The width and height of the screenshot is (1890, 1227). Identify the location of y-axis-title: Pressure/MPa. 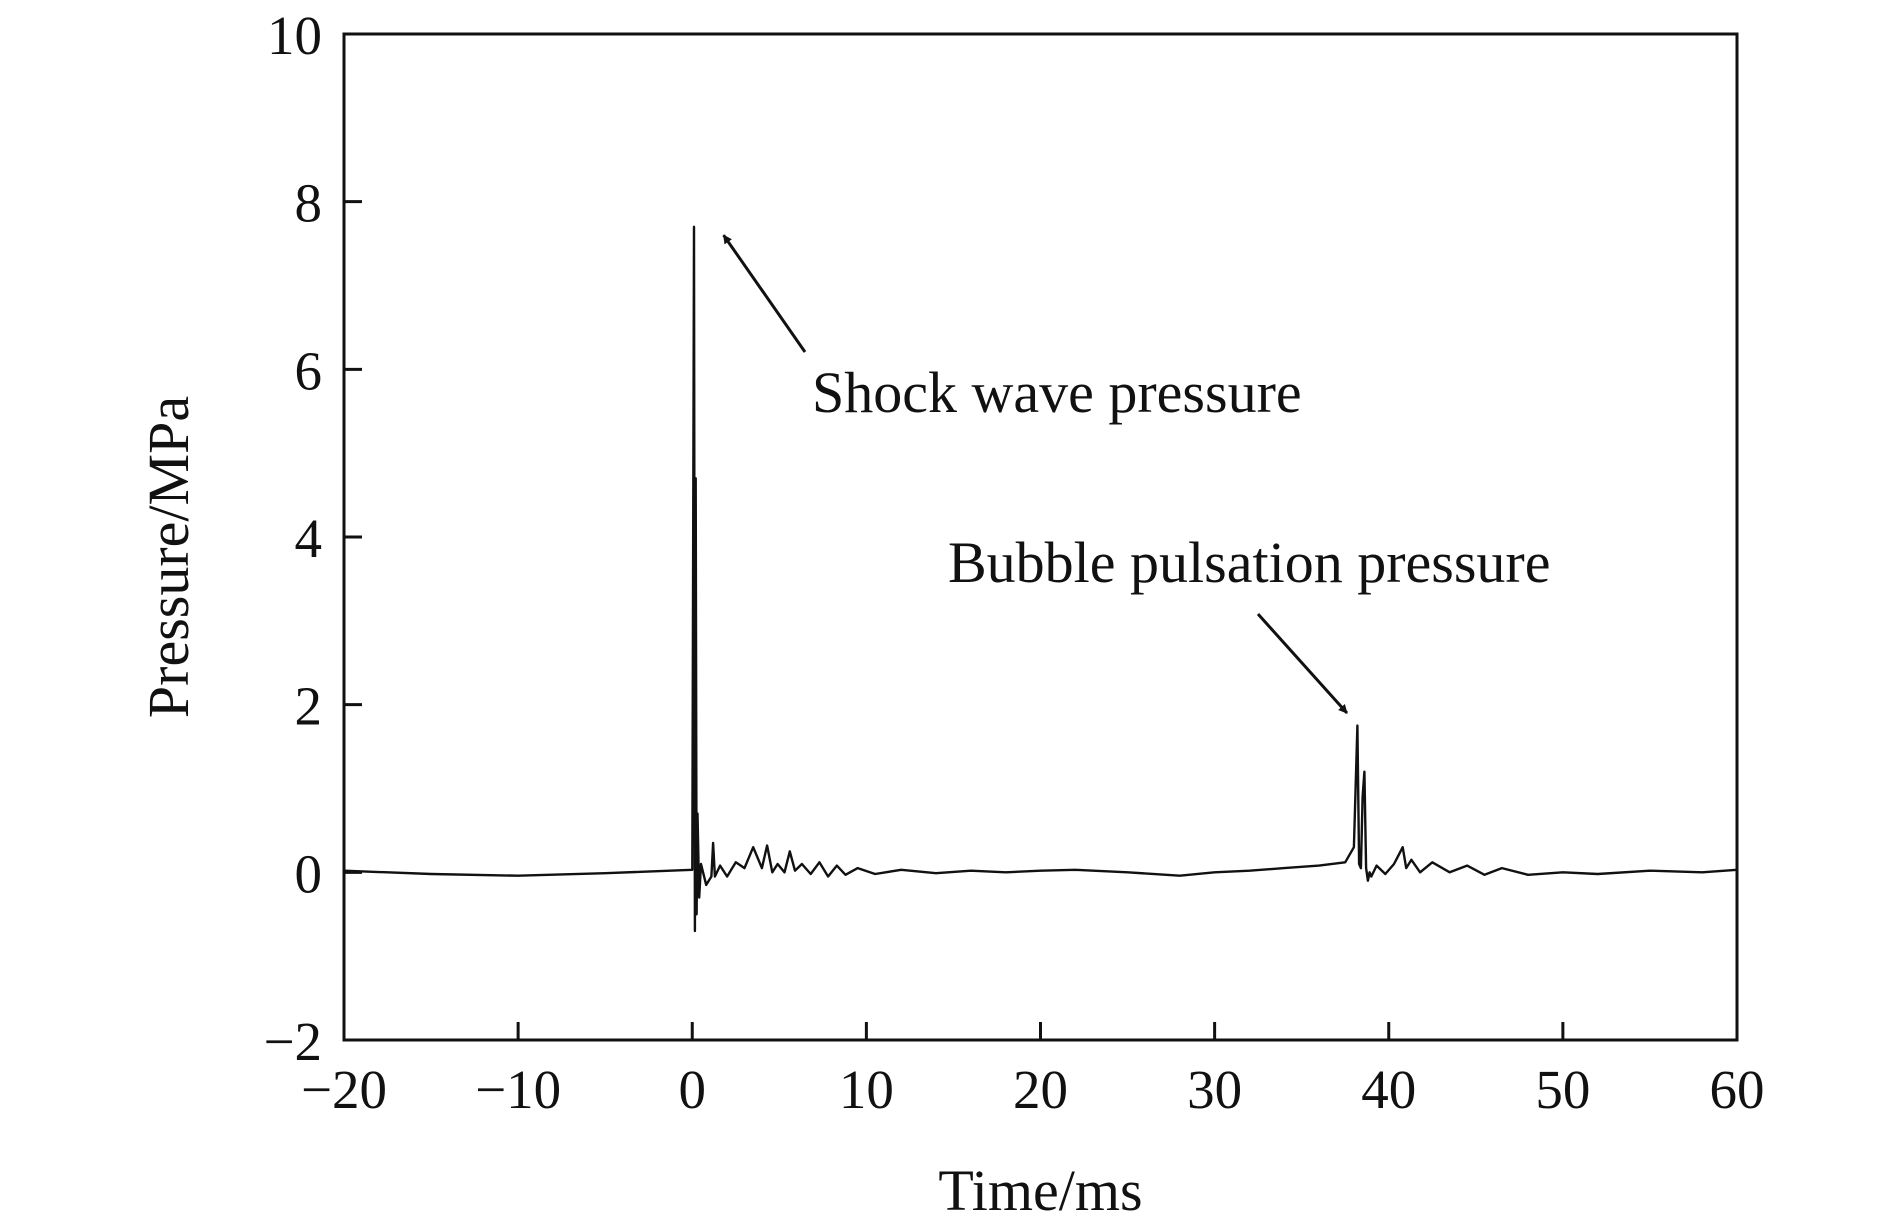
(168, 557).